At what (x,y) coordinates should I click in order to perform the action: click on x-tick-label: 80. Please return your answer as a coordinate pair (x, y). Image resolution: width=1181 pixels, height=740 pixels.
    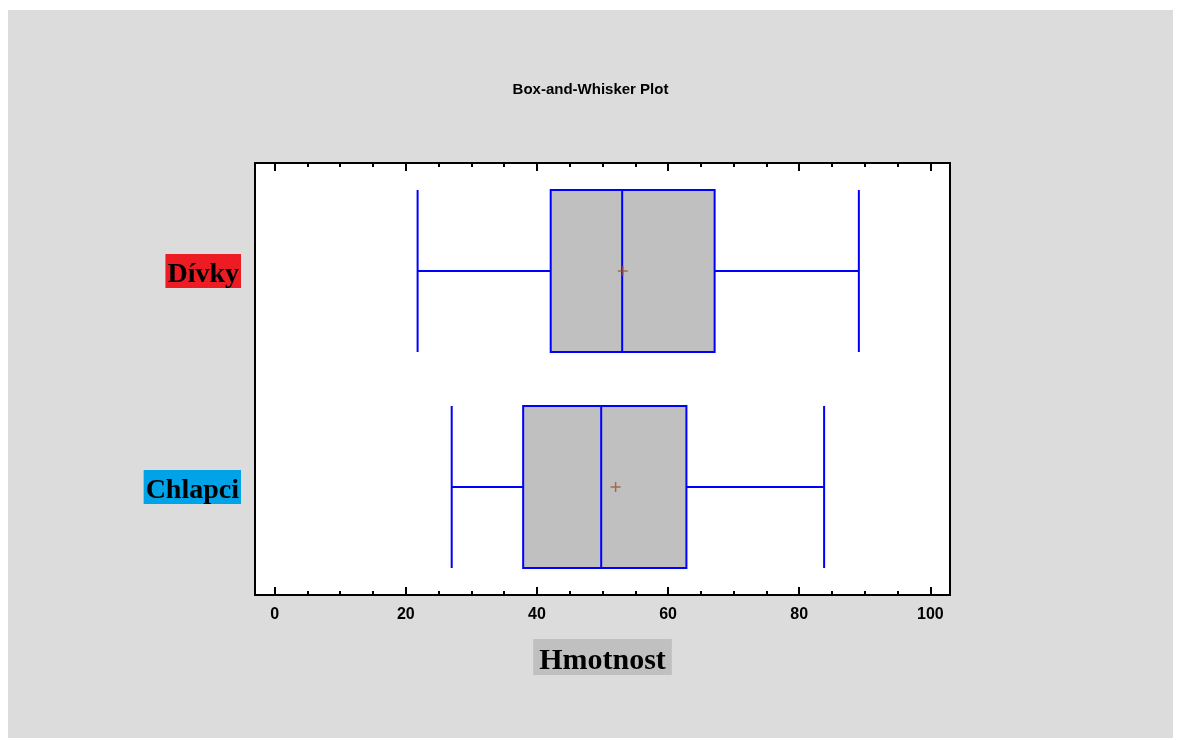
    Looking at the image, I should click on (799, 613).